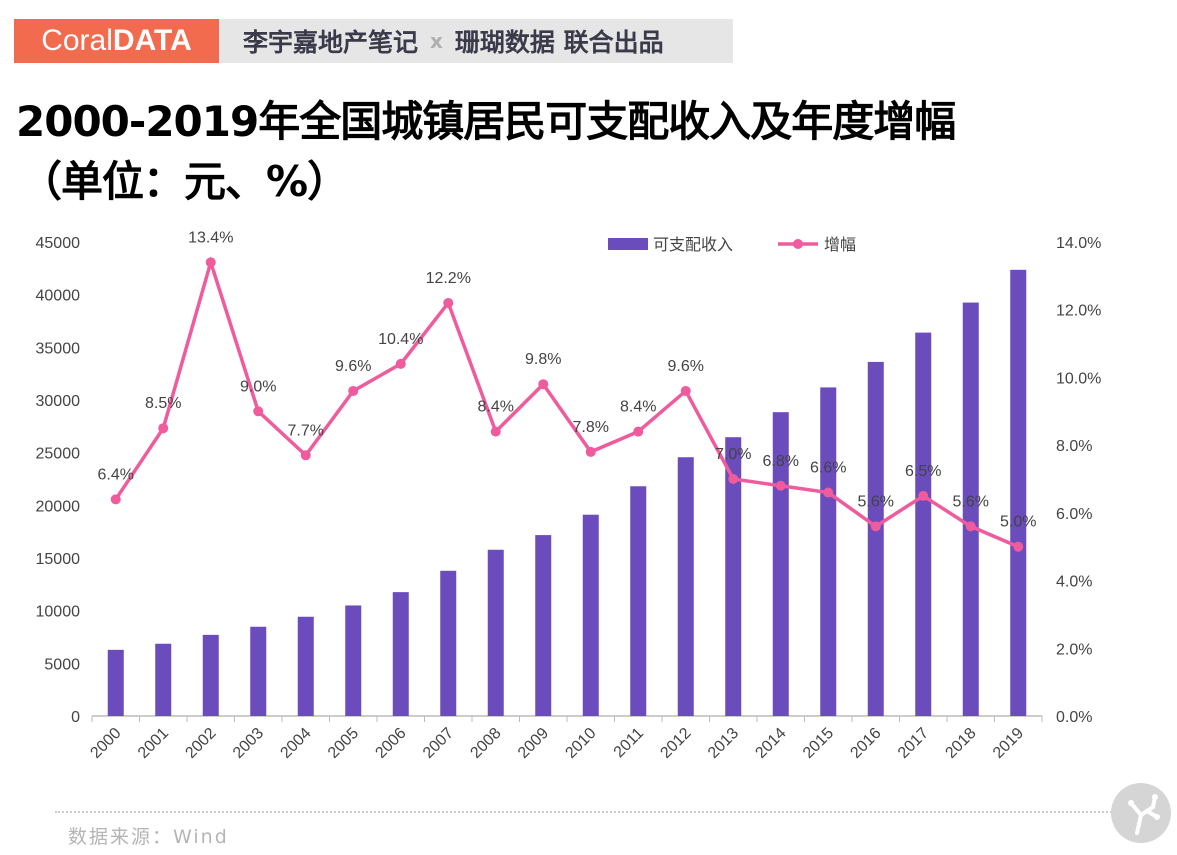 The height and width of the screenshot is (855, 1177). Describe the element at coordinates (486, 152) in the screenshot. I see `chart-title: 2000-2019年全国城镇居民可支配收入及年度增幅 （单位：元、%）` at that location.